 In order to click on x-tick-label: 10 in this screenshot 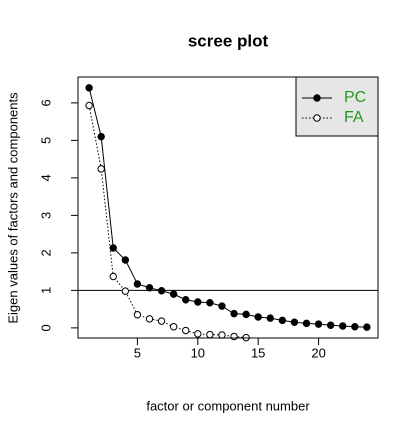, I will do `click(198, 352)`.